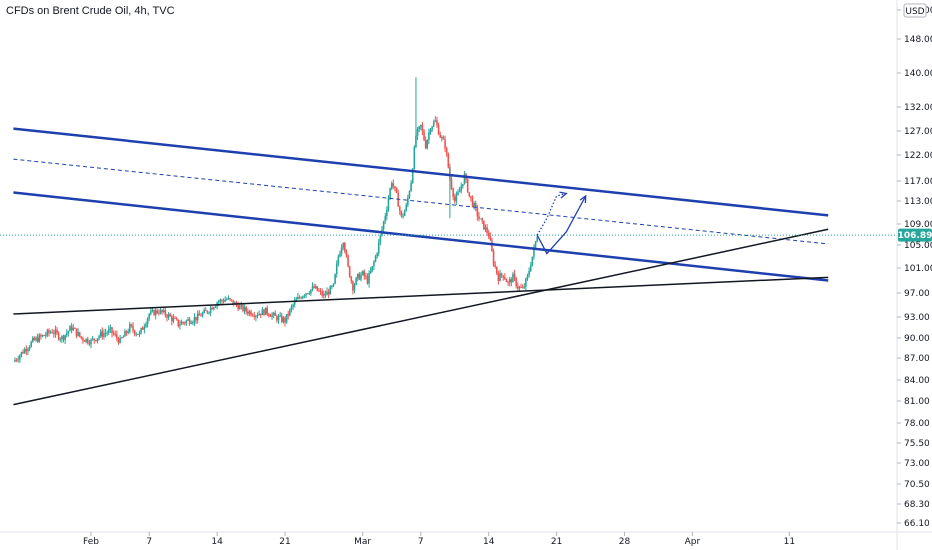 The width and height of the screenshot is (932, 550). I want to click on currency-button: USD, so click(915, 10).